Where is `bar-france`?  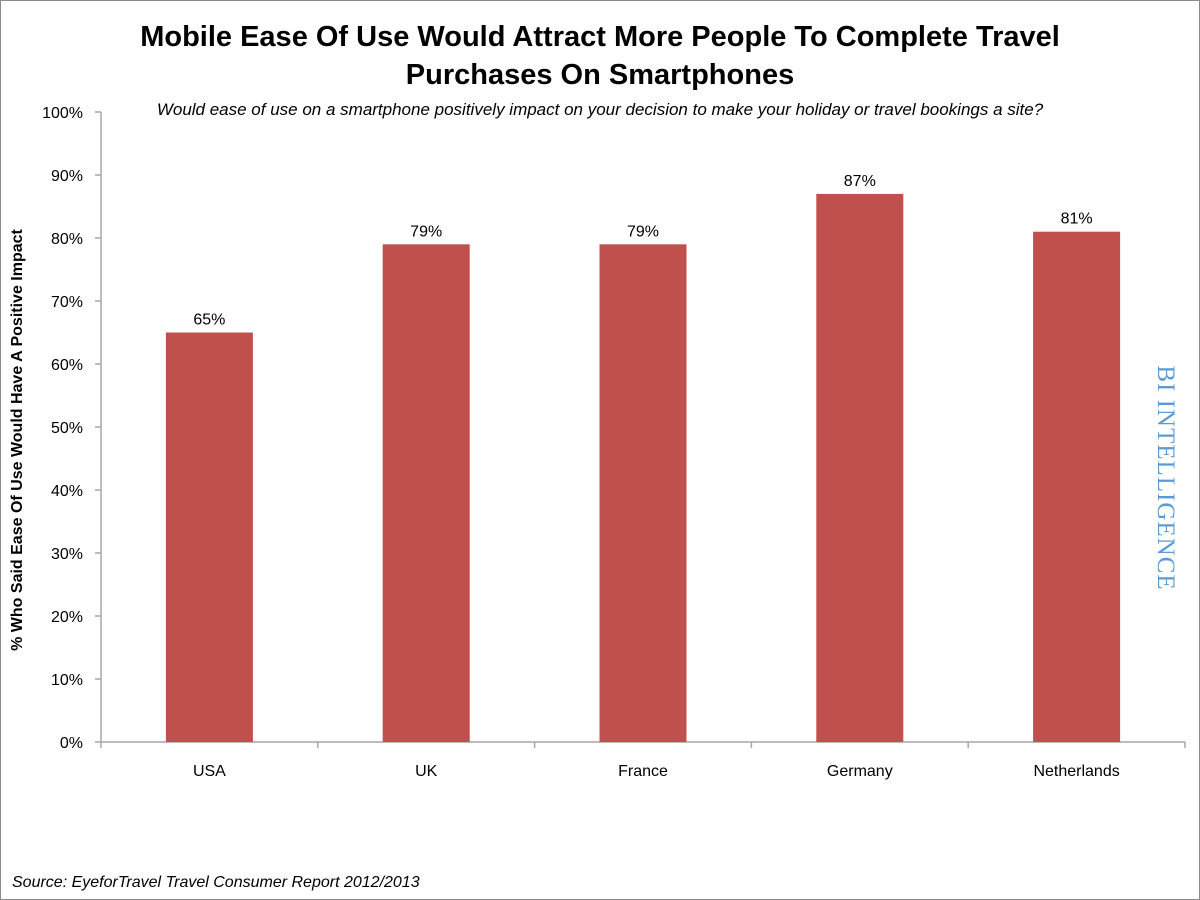
bar-france is located at coordinates (643, 493).